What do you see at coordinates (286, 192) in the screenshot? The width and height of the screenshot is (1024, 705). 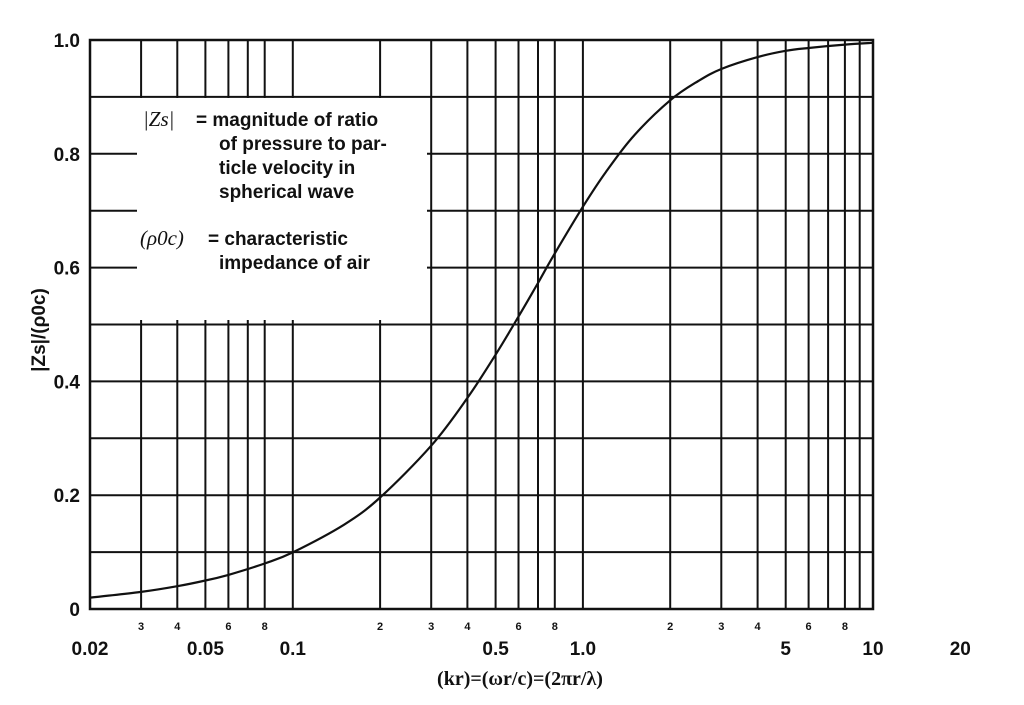 I see `legend-line-4: spherical wave` at bounding box center [286, 192].